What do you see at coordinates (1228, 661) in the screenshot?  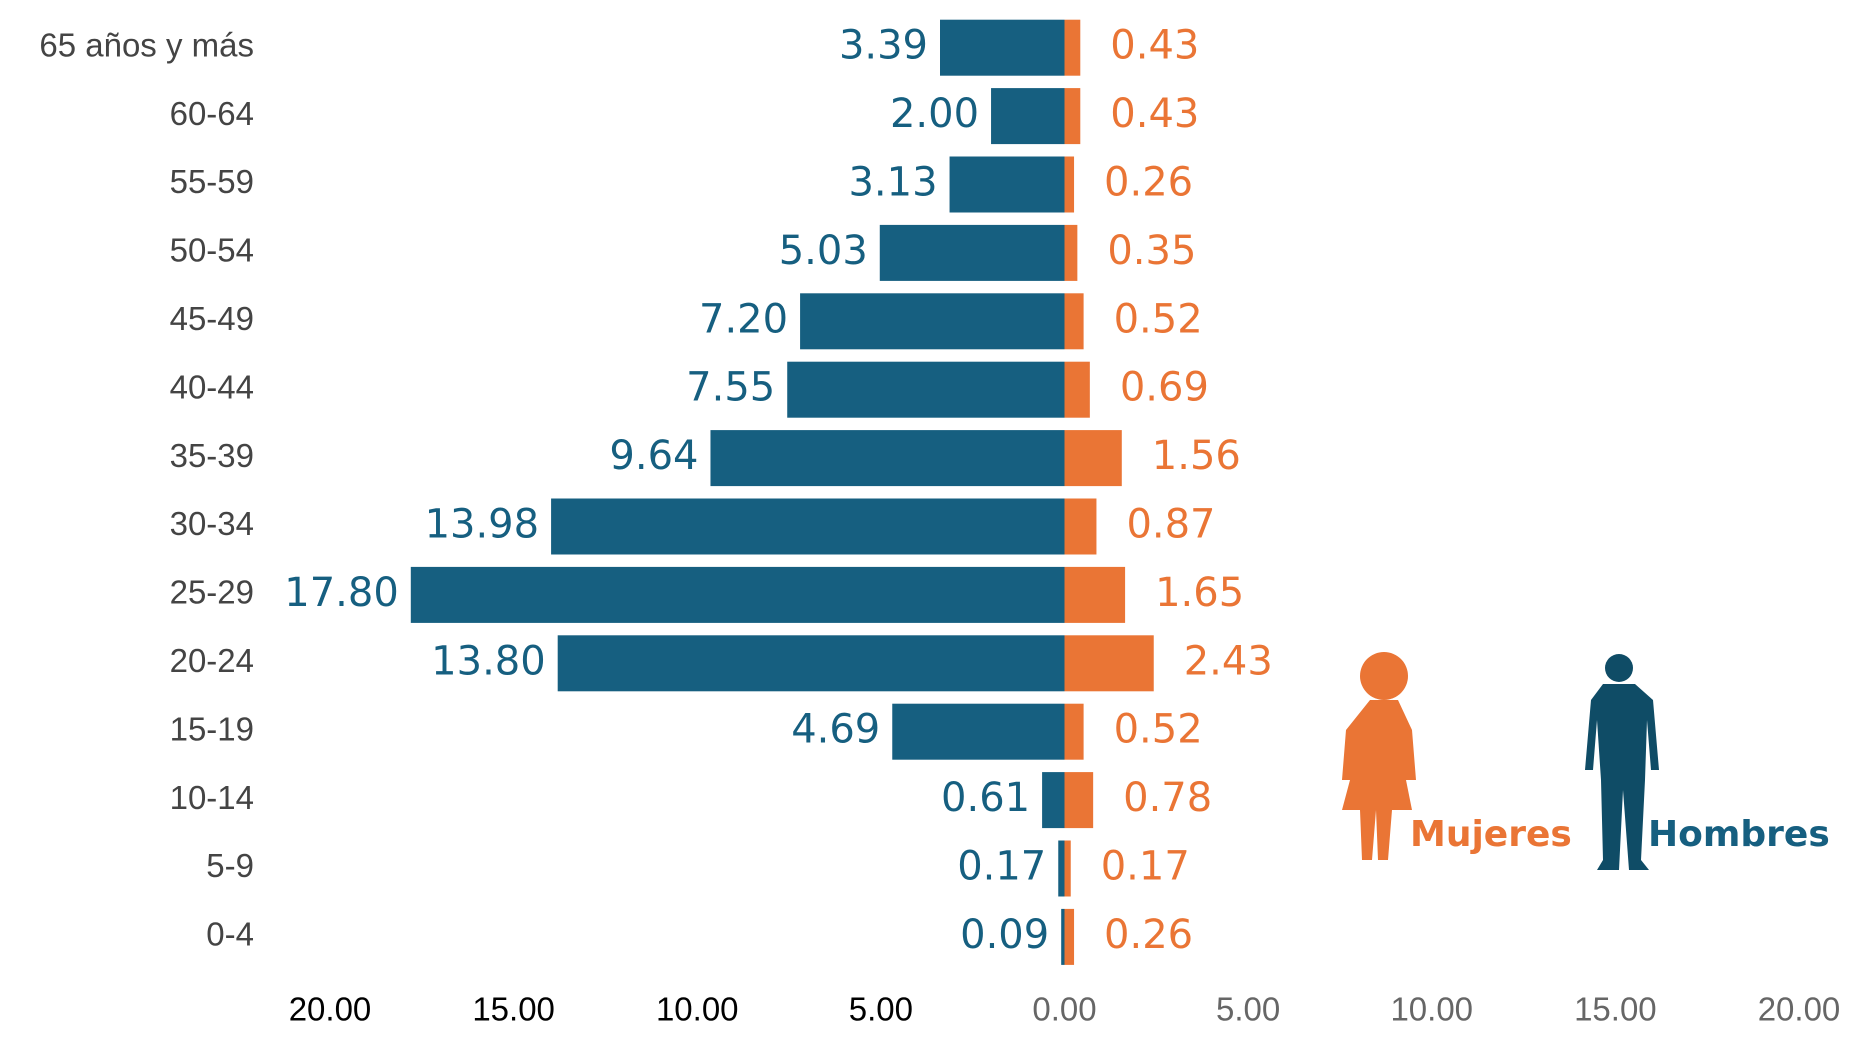 I see `value-label: 2.43` at bounding box center [1228, 661].